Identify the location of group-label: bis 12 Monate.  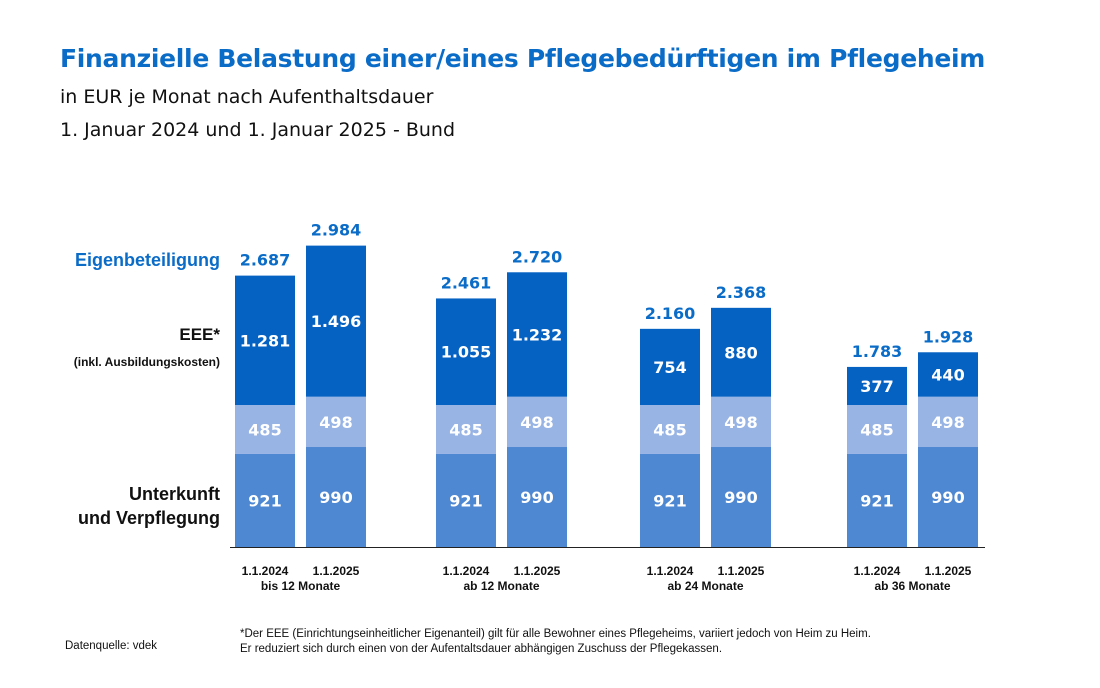
(301, 586).